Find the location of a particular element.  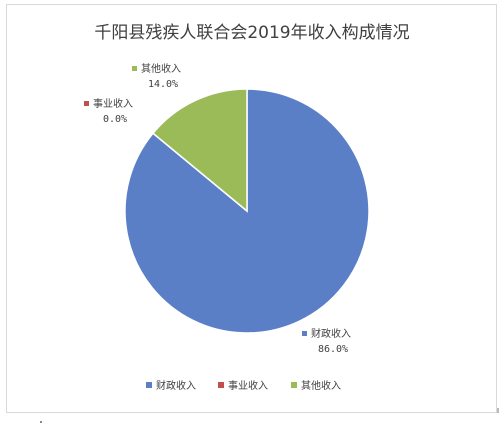

data-label-name-business: 事业收入 is located at coordinates (113, 103).